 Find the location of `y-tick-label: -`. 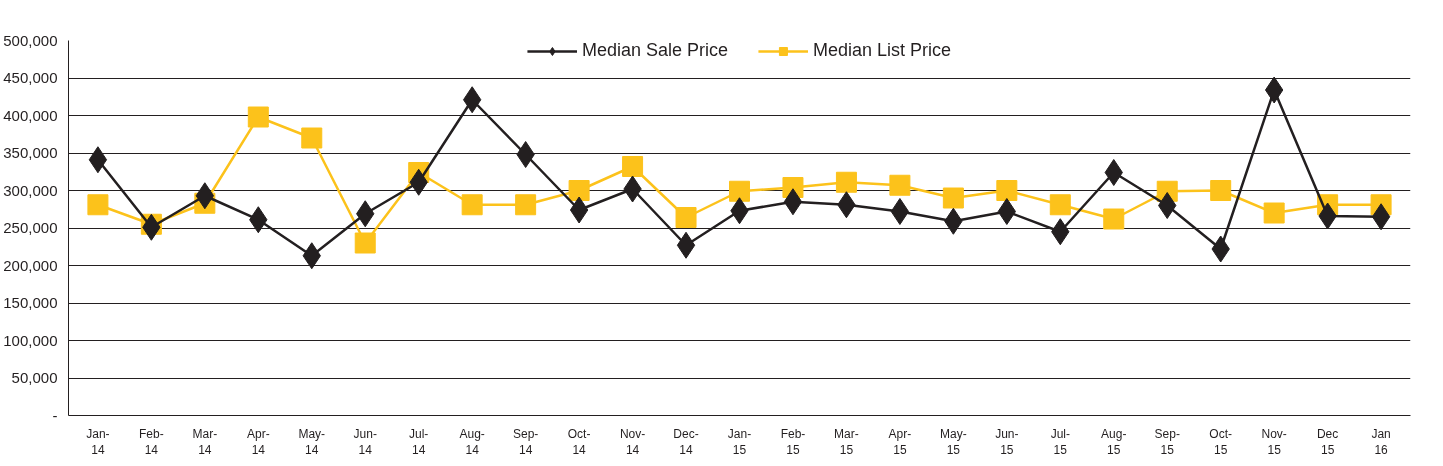

y-tick-label: - is located at coordinates (55, 415).